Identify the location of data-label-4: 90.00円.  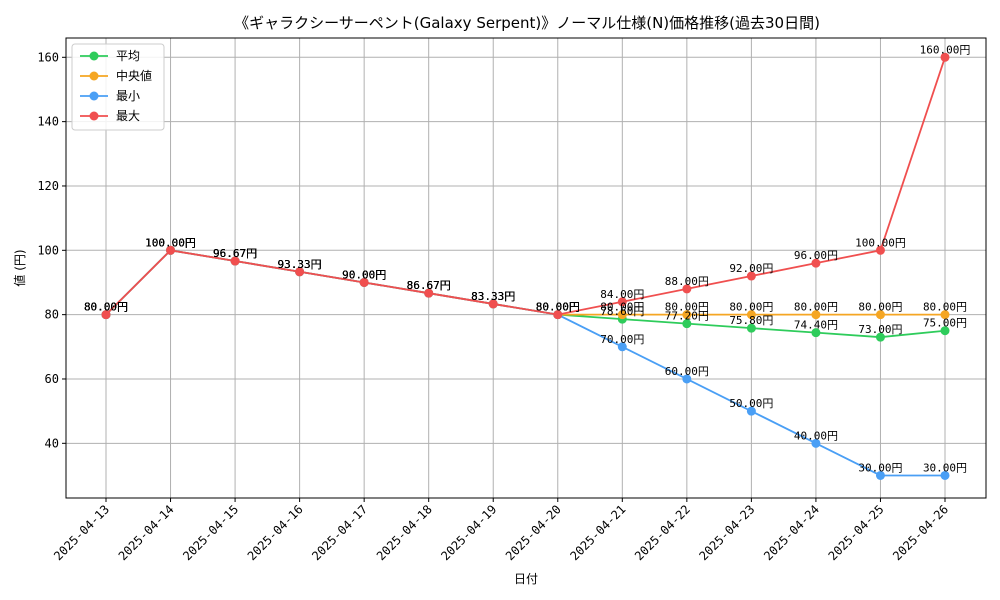
(364, 274).